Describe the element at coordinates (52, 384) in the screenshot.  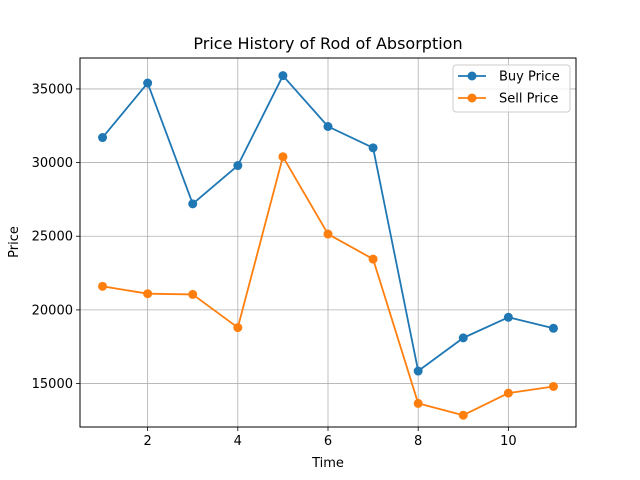
I see `y-tick-label: 15000` at that location.